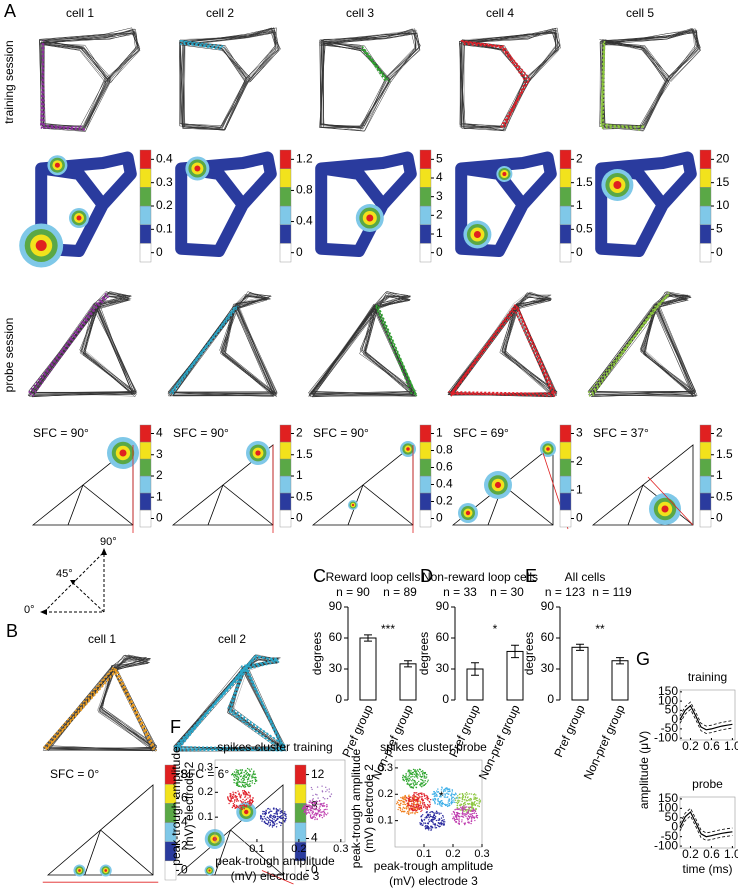  Describe the element at coordinates (408, 664) in the screenshot. I see `error-bar` at that location.